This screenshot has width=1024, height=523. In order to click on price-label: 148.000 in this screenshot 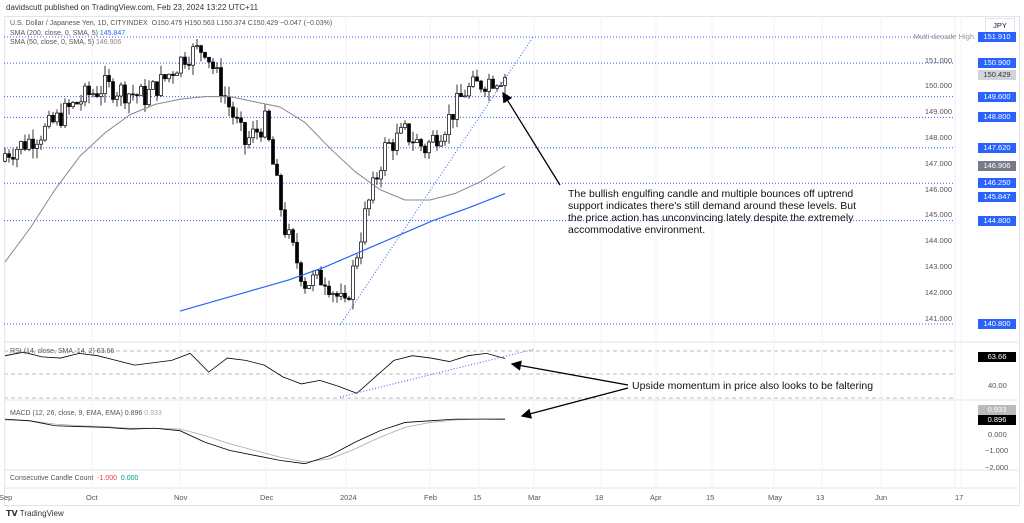, I will do `click(938, 137)`.